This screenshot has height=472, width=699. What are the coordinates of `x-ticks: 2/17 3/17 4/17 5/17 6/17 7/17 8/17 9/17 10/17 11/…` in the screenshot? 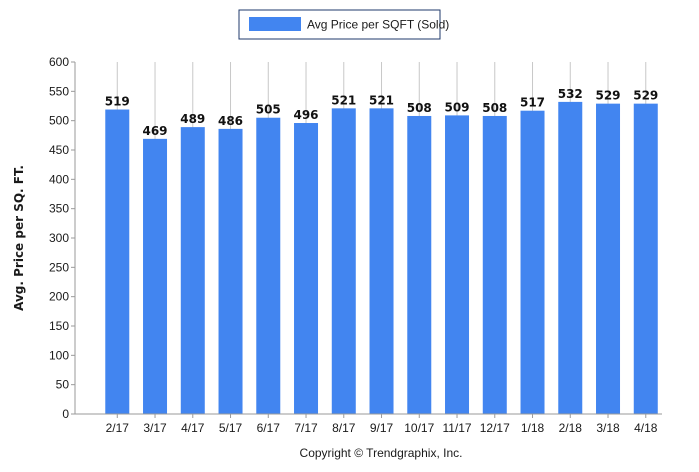 It's located at (382, 424).